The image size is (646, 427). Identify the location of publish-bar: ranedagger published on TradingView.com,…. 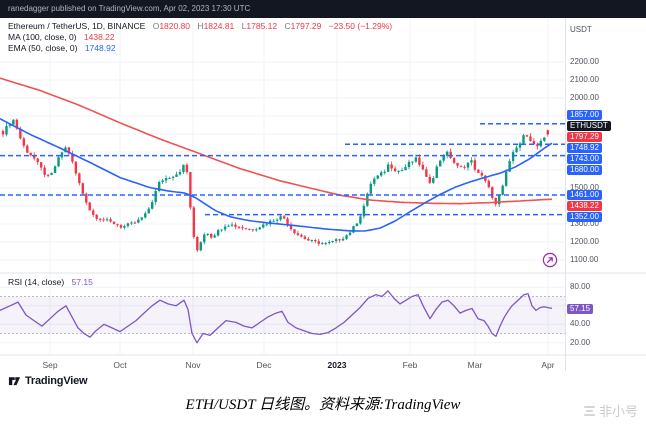
(323, 9).